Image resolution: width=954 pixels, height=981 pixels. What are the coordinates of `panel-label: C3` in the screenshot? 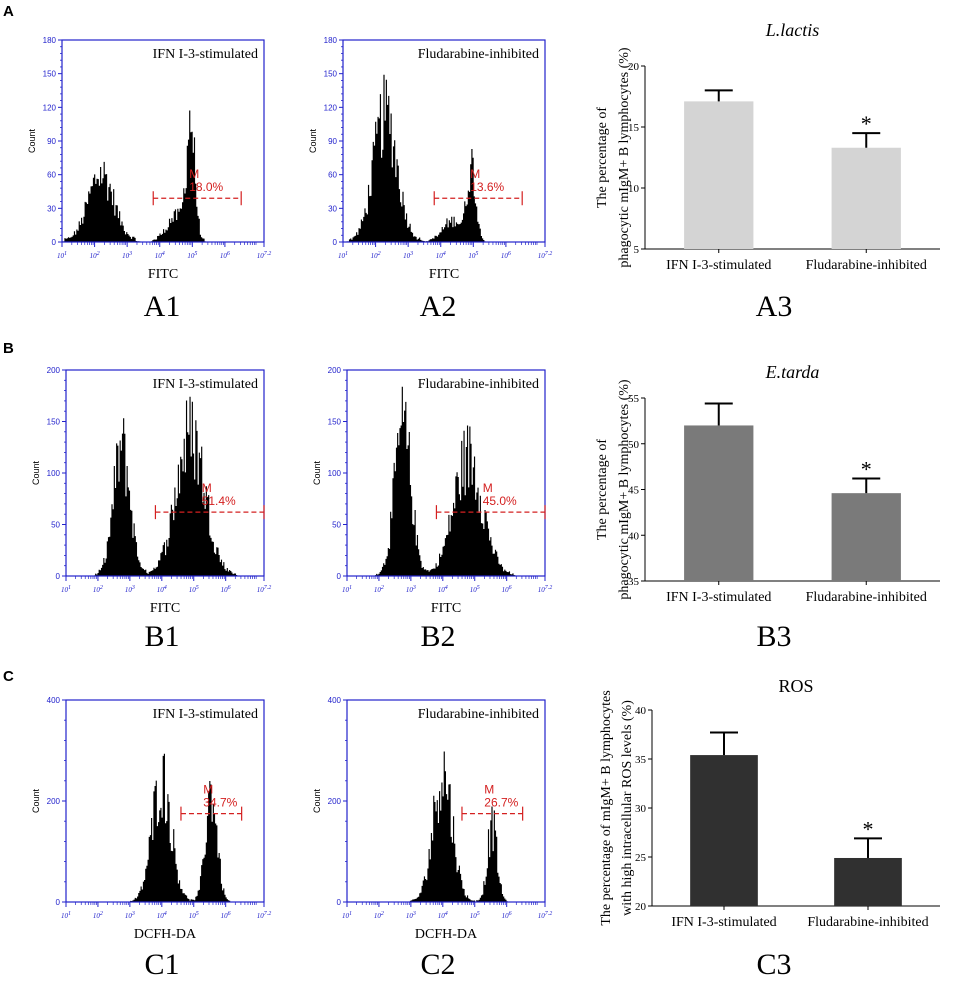 It's located at (773, 964).